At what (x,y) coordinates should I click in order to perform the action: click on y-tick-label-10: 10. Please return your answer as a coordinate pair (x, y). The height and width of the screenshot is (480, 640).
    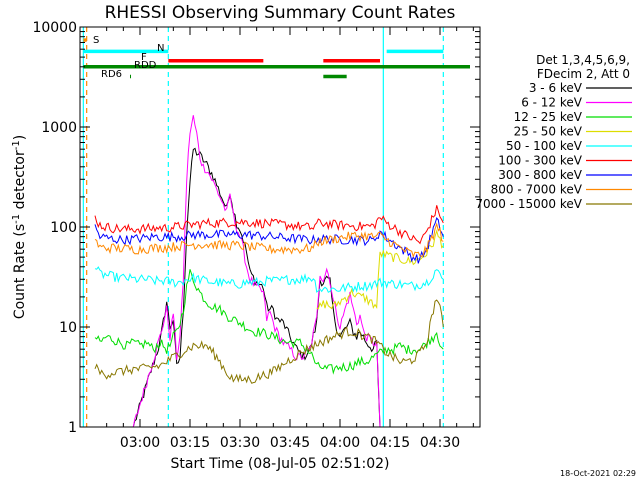
    Looking at the image, I should click on (68, 328).